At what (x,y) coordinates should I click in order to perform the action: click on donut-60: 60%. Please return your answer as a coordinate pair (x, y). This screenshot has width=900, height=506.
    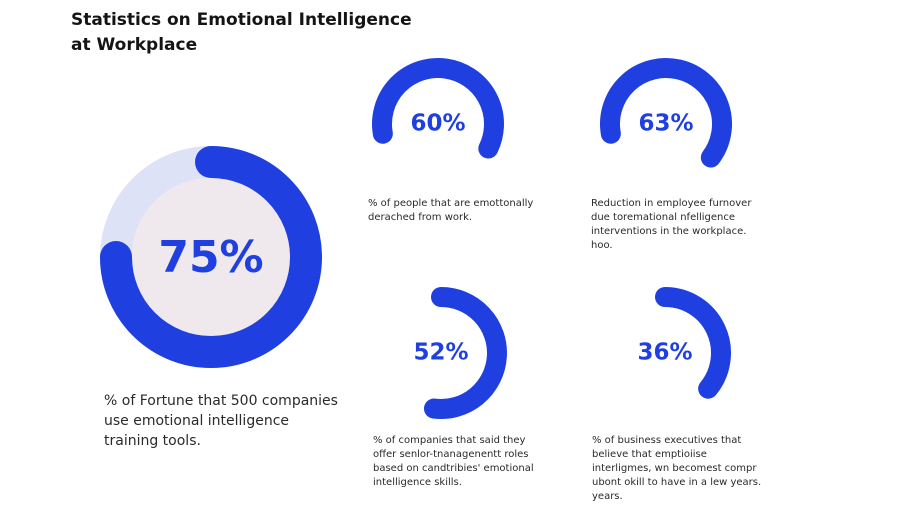
    Looking at the image, I should click on (438, 108).